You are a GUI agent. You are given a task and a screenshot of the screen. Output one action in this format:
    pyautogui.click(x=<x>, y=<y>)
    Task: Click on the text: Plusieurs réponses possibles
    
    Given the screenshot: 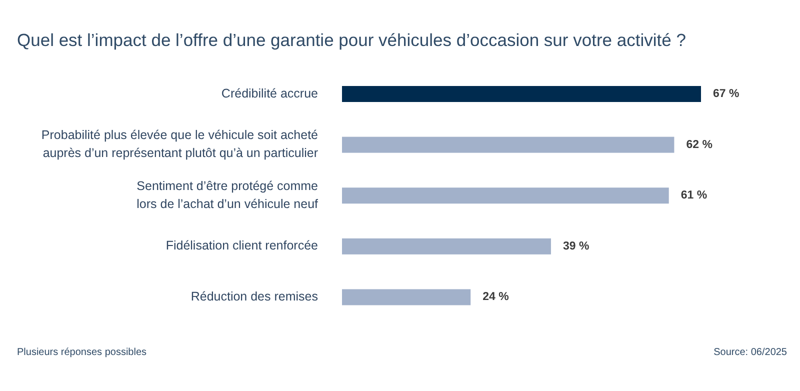 What is the action you would take?
    pyautogui.click(x=82, y=352)
    